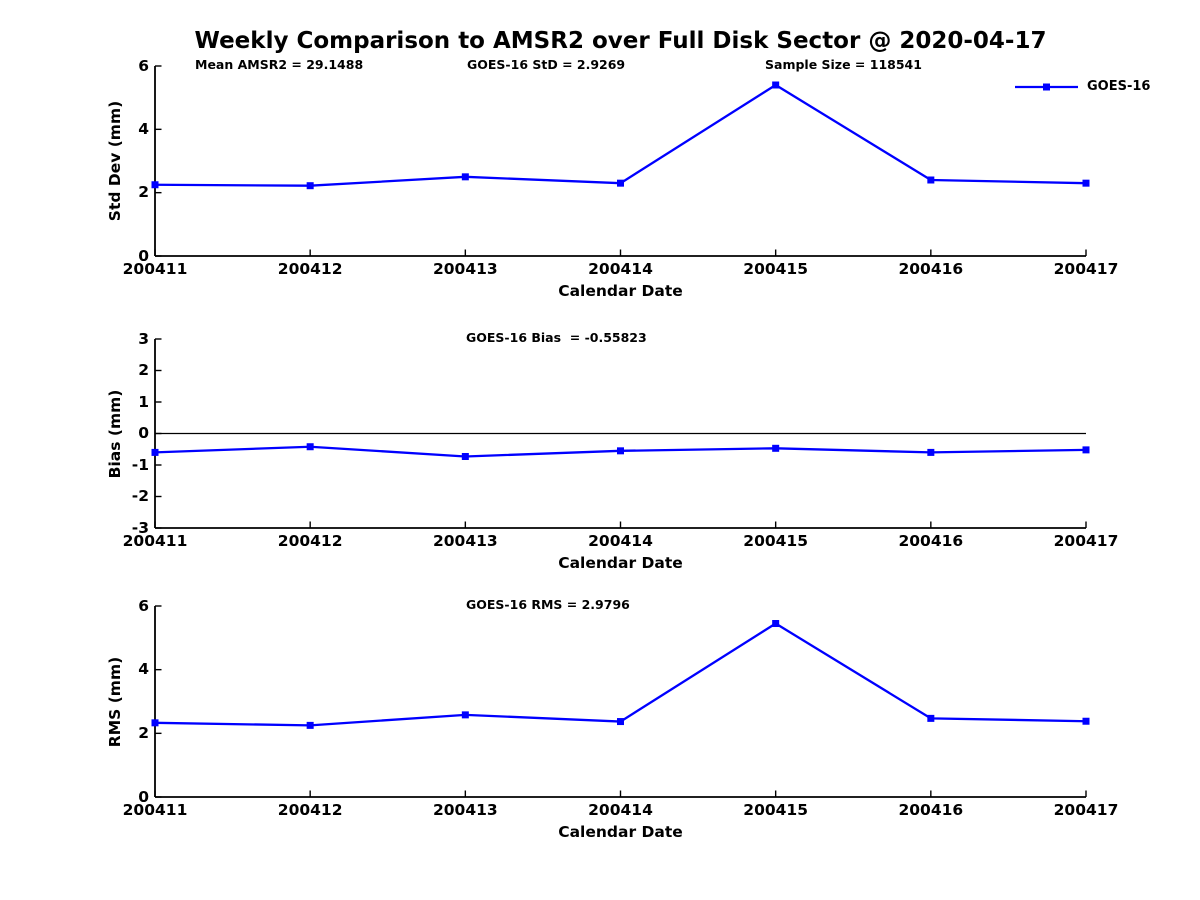 The height and width of the screenshot is (900, 1200). I want to click on annotation-mean-amsr2: Mean AMSR2 = 29.1488, so click(279, 64).